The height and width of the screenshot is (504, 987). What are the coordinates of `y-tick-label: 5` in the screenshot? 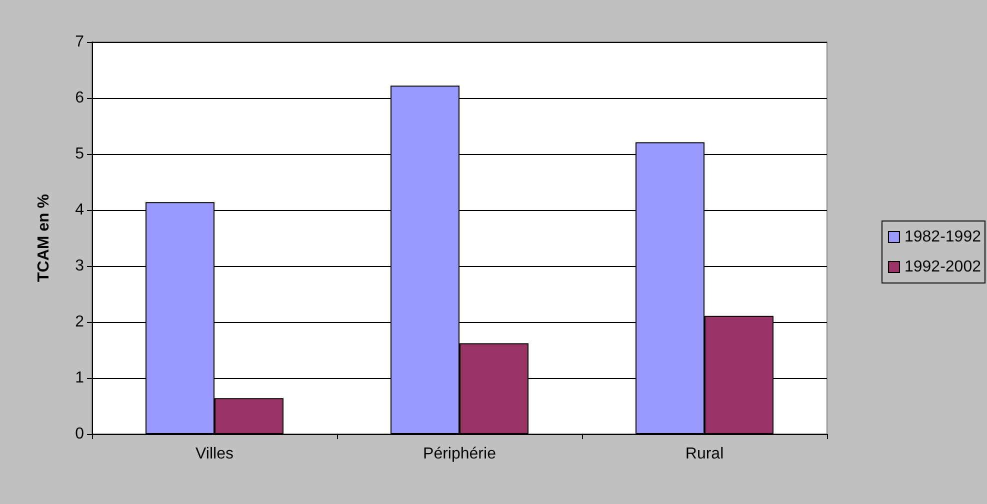 It's located at (79, 154).